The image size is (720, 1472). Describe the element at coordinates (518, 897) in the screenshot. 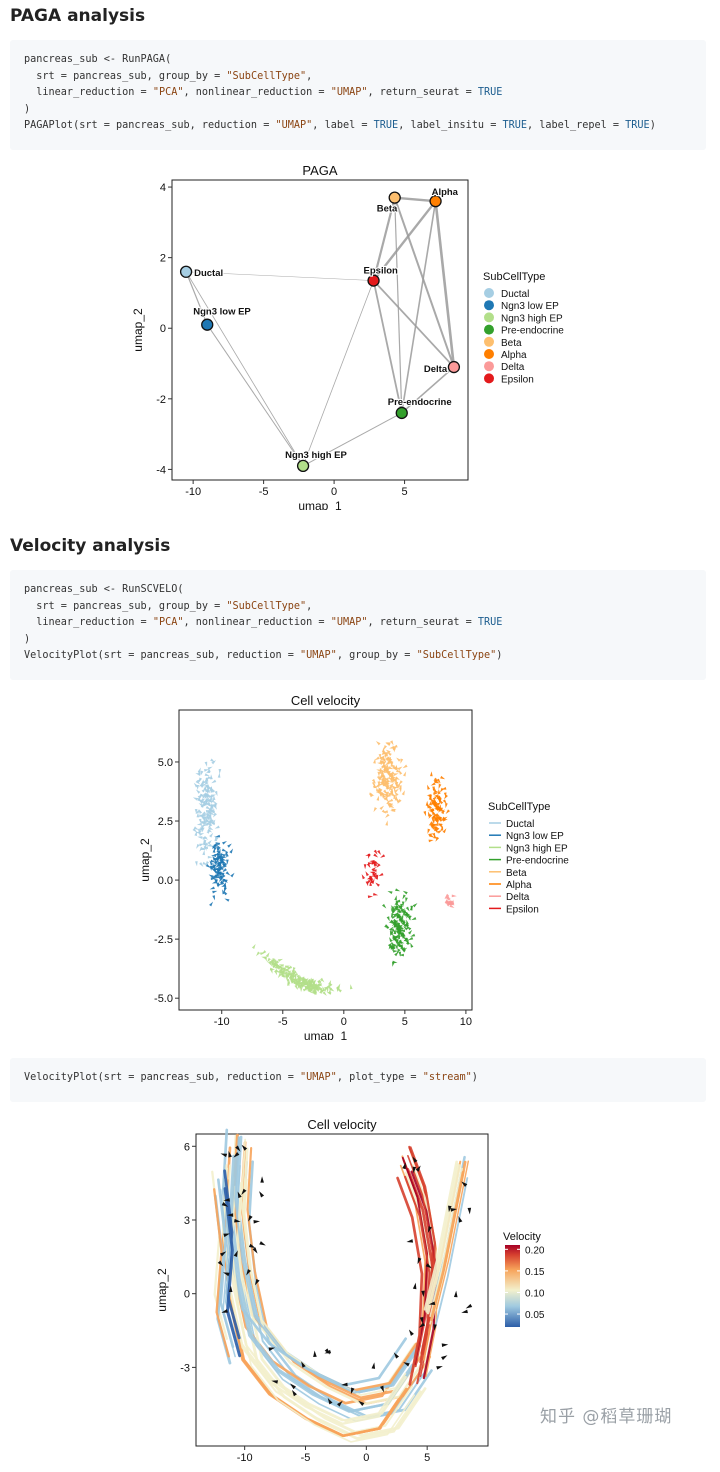

I see `legend-label: Delta` at that location.